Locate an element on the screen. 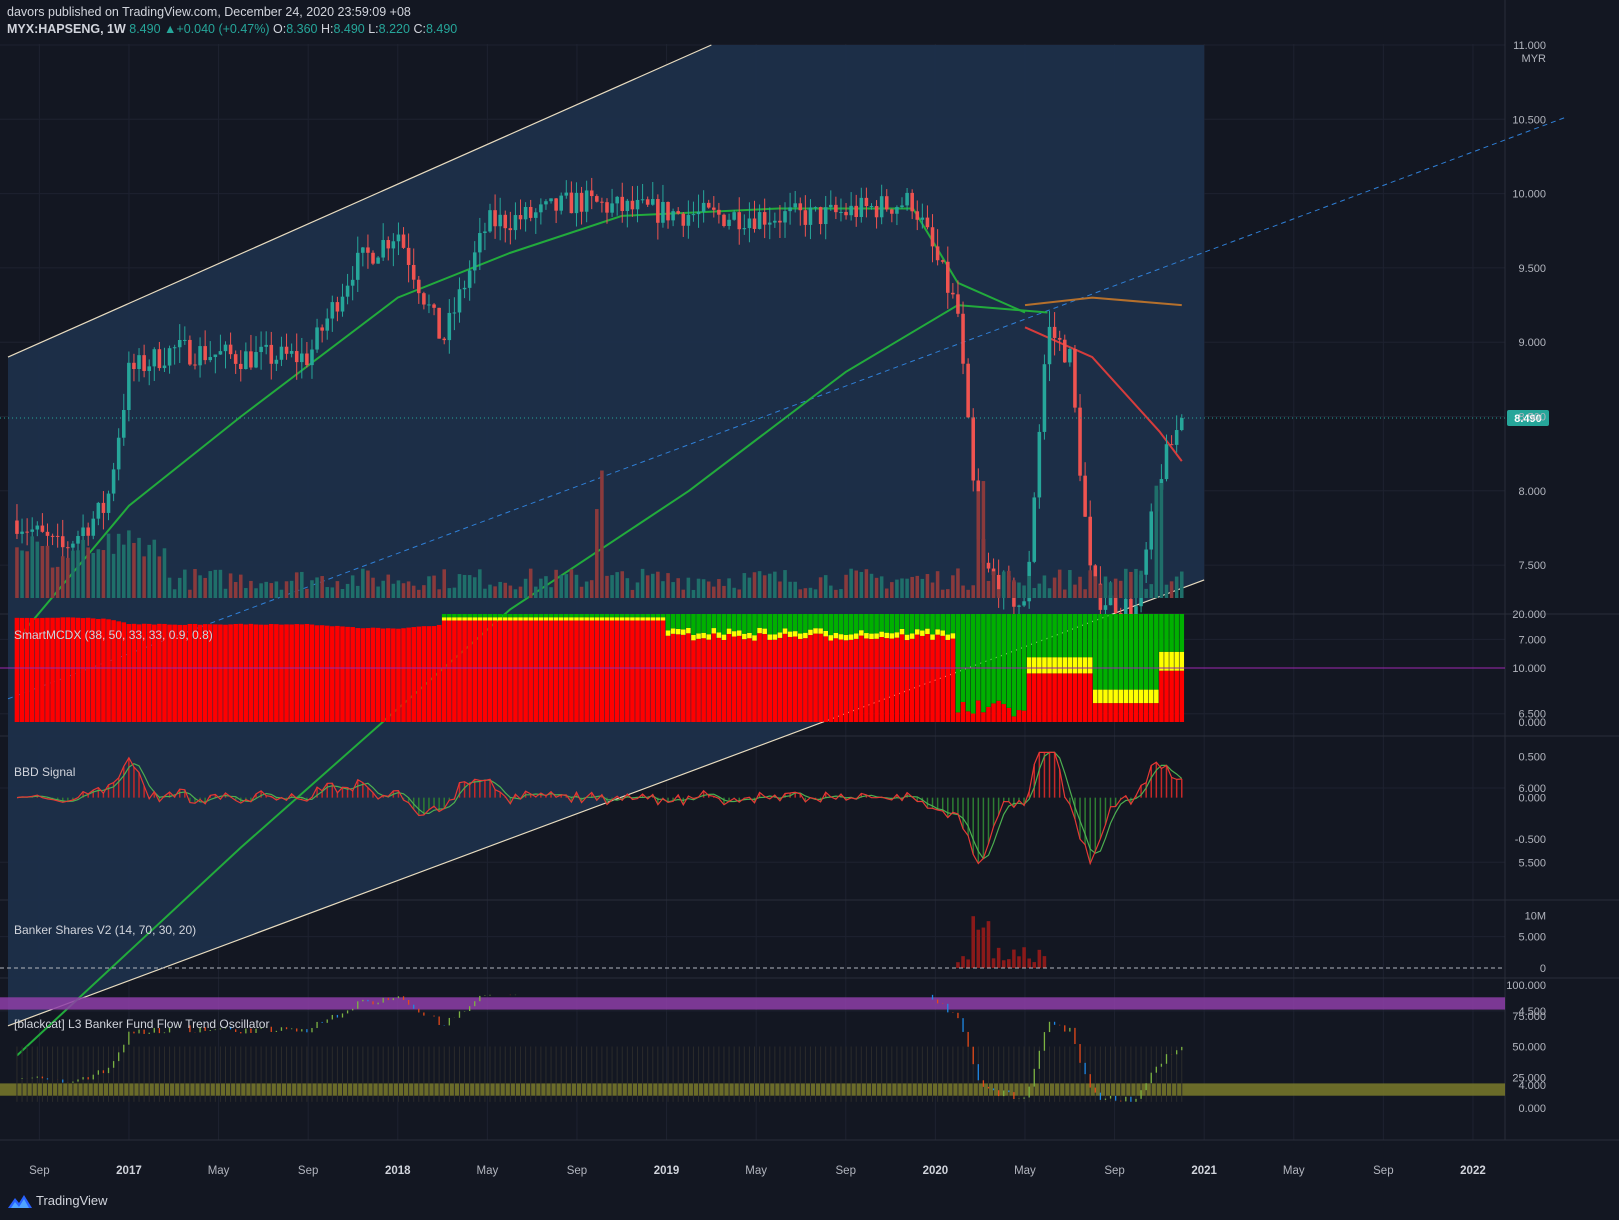  change-up-icon: ▲ is located at coordinates (170, 29).